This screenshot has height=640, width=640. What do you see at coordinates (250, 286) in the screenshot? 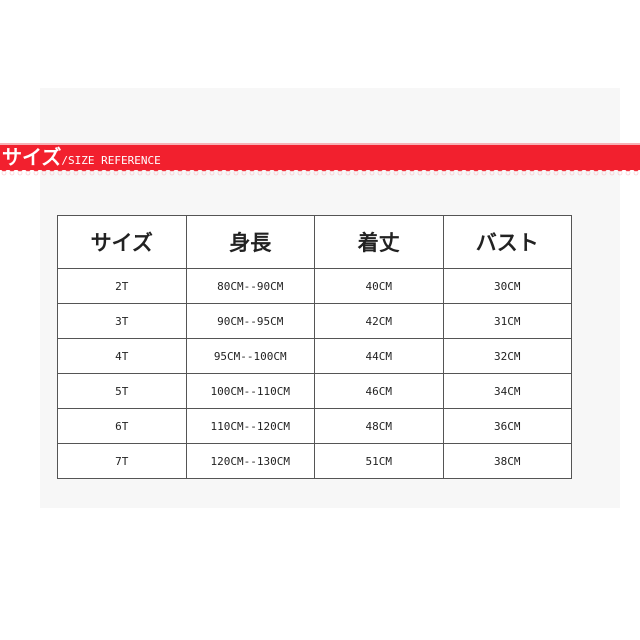
I see `table-cell: 80CM--90CM` at bounding box center [250, 286].